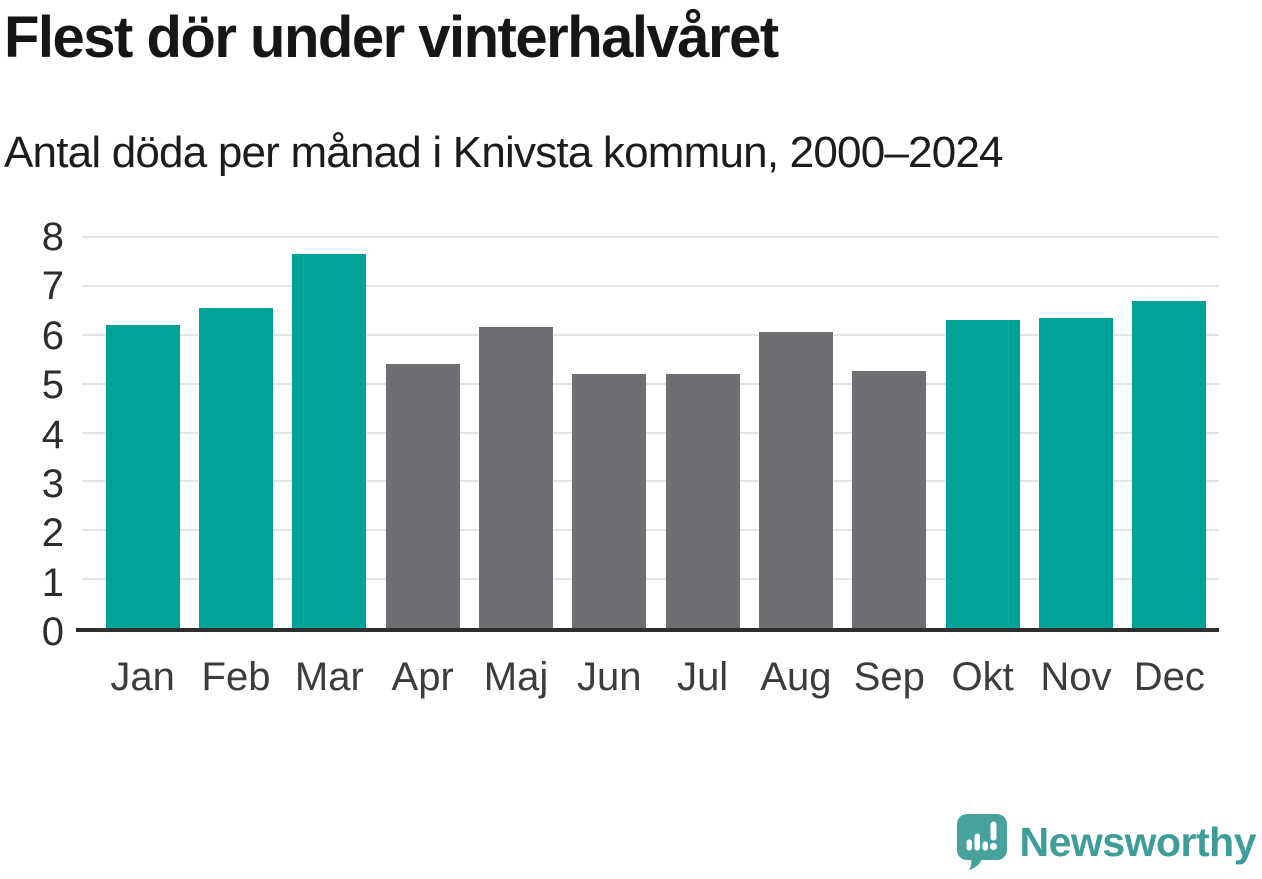 The width and height of the screenshot is (1262, 879). What do you see at coordinates (703, 677) in the screenshot?
I see `x-tick-label-jul: Jul` at bounding box center [703, 677].